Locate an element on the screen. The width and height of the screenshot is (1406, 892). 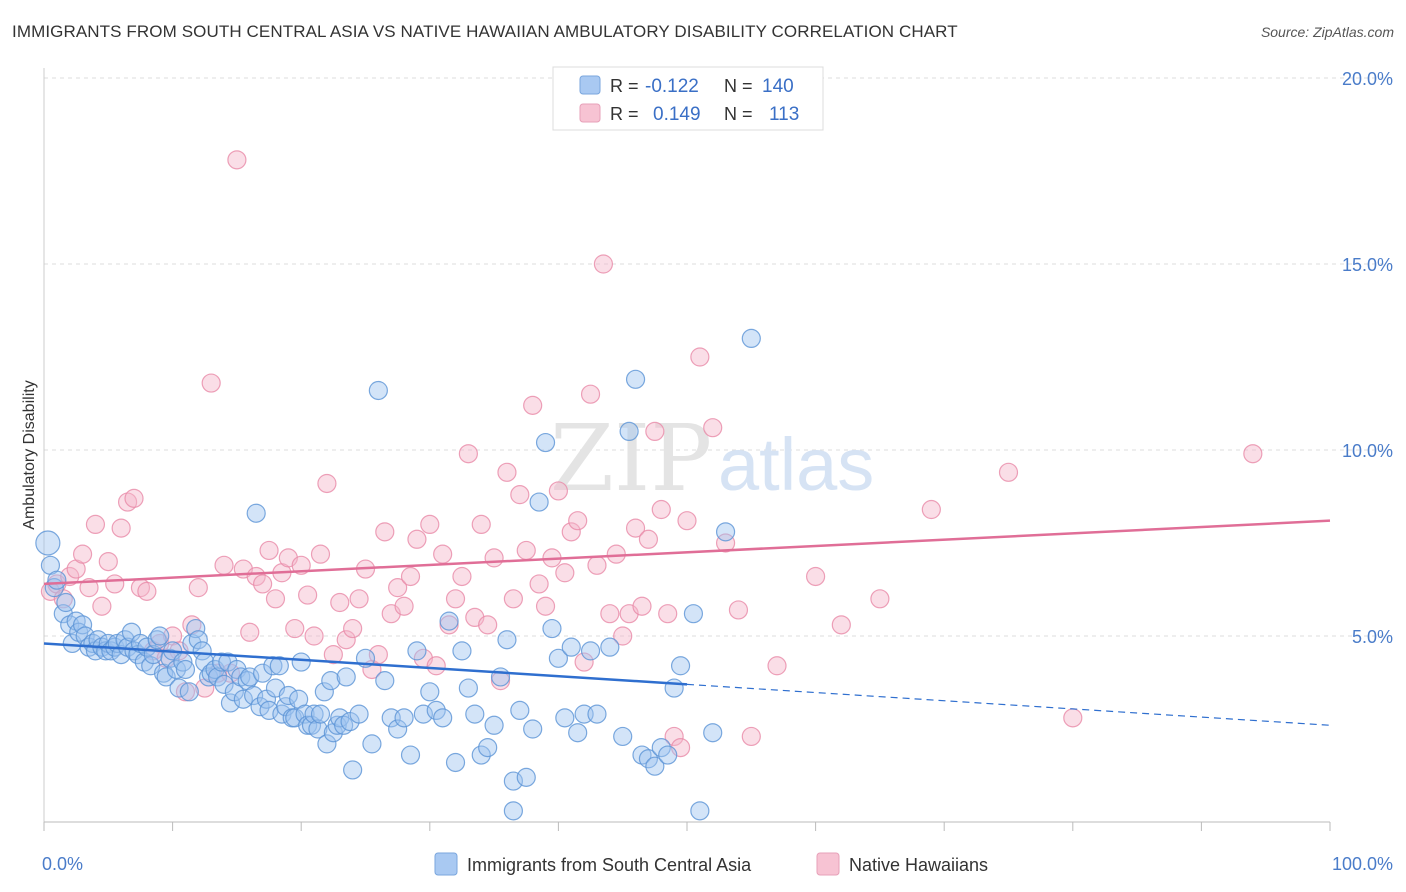
legend-r-value: 0.149 is located at coordinates (677, 114).